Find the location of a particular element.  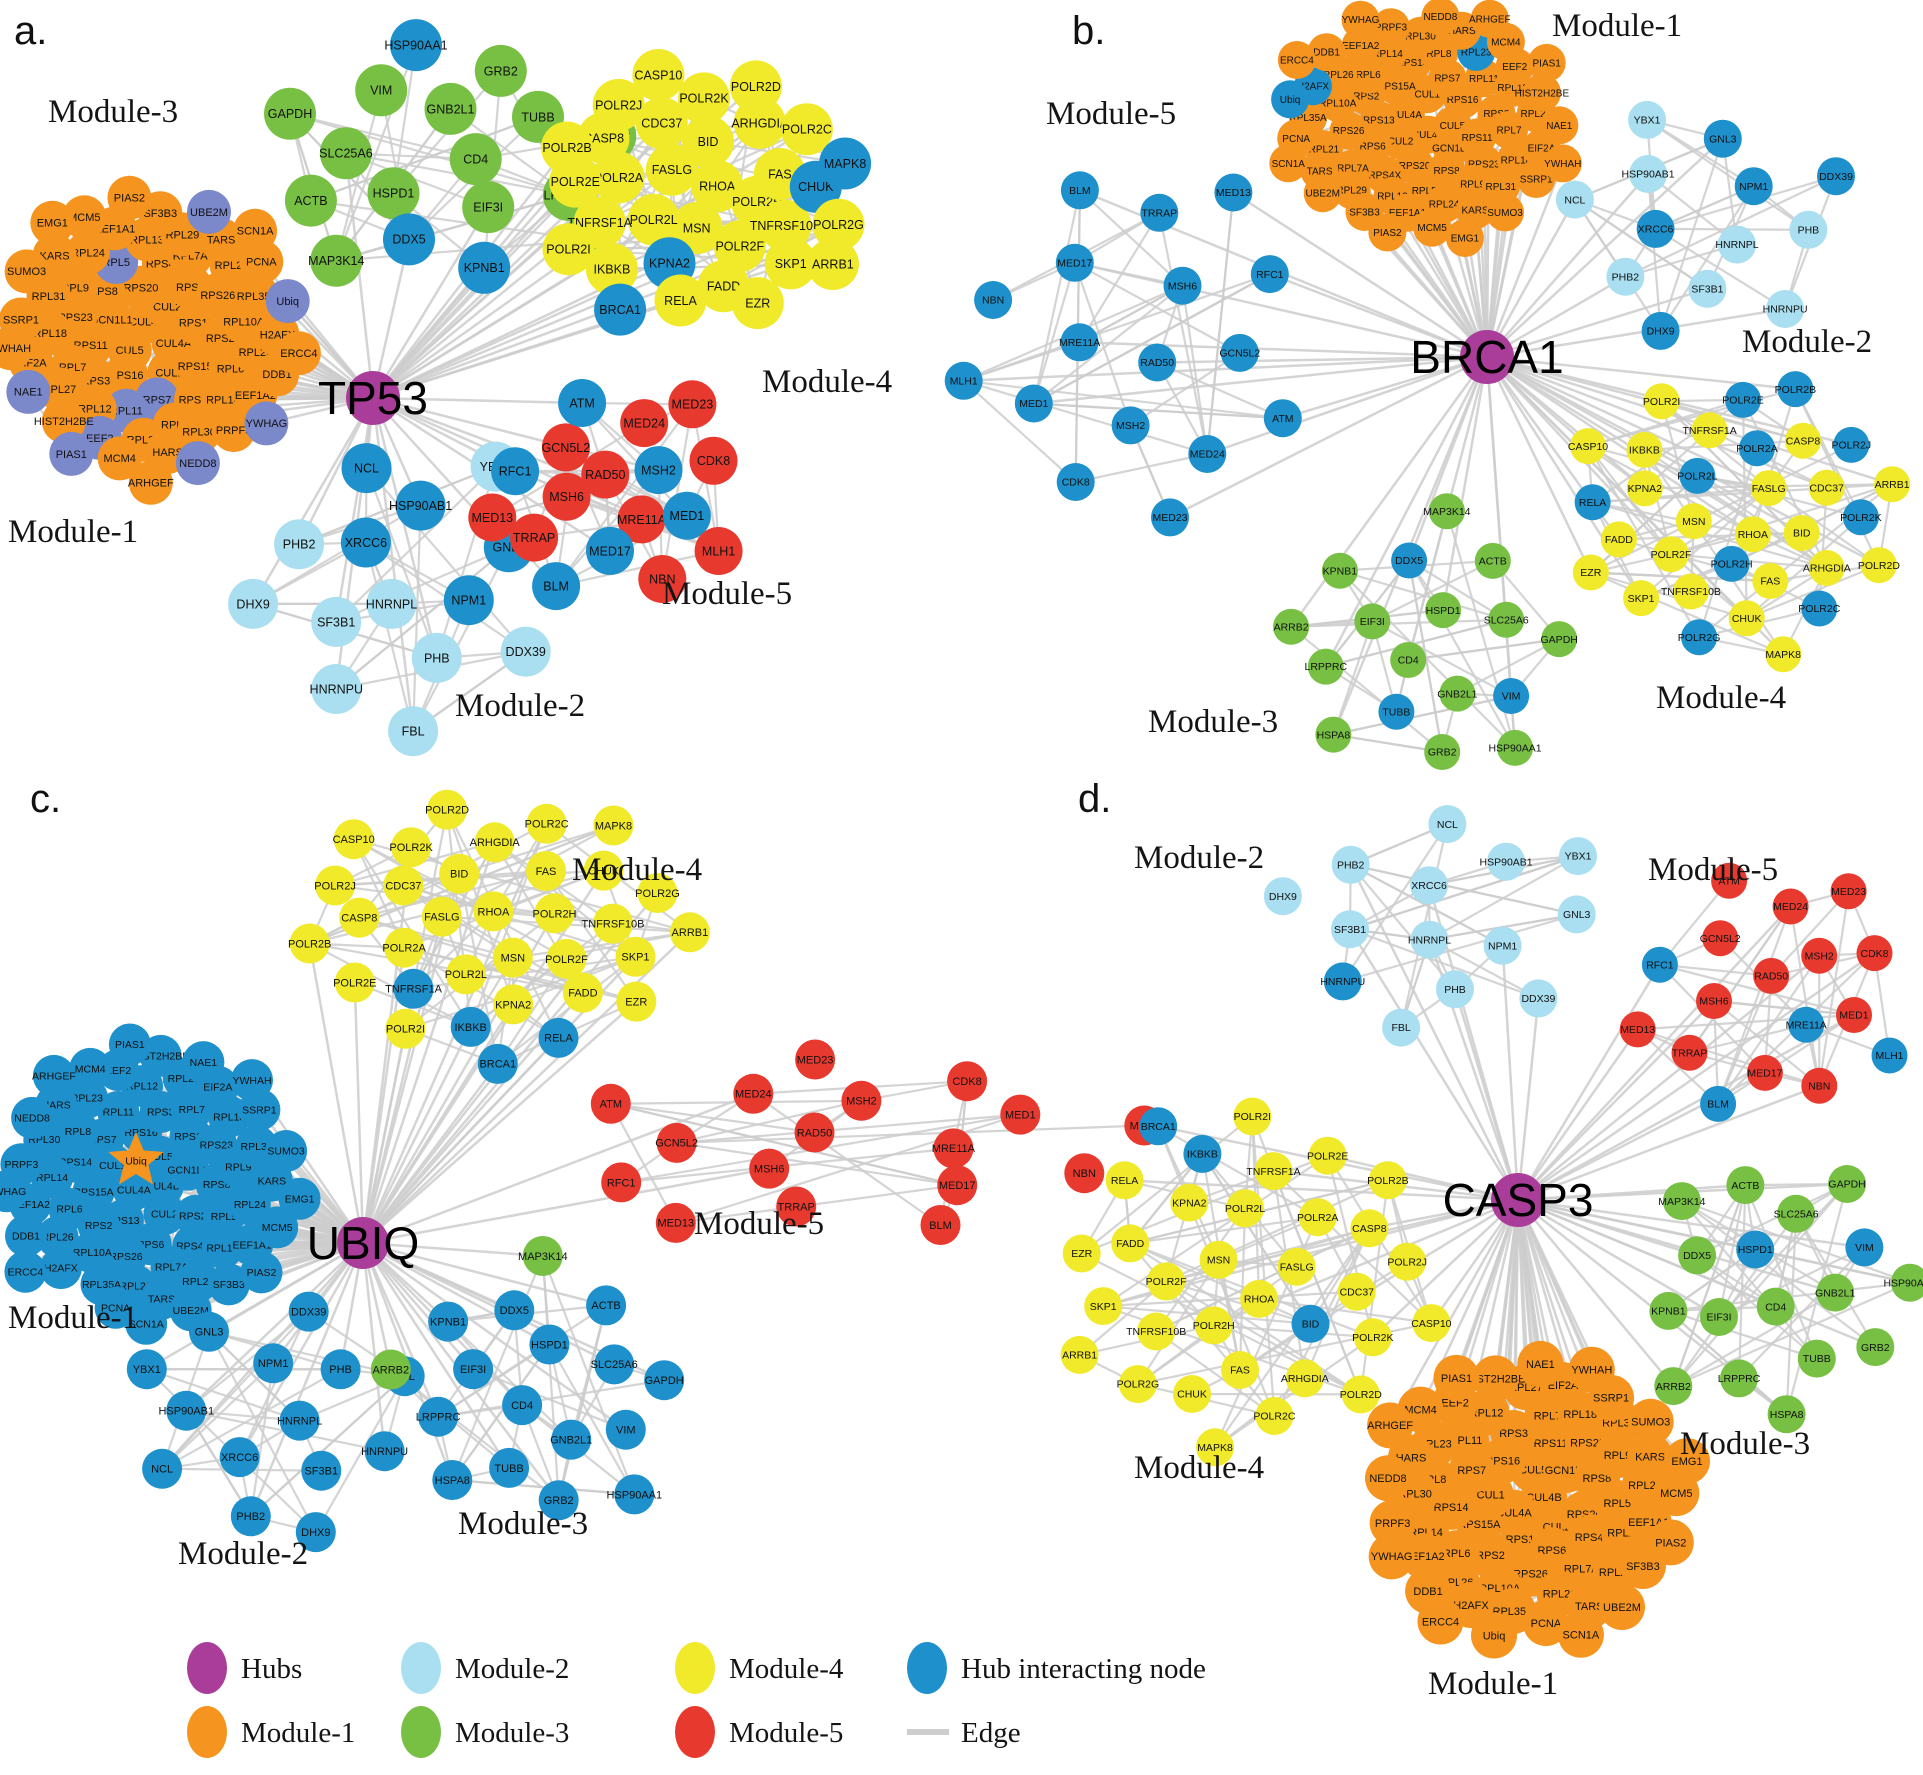

node-EZR is located at coordinates (1081, 1253).